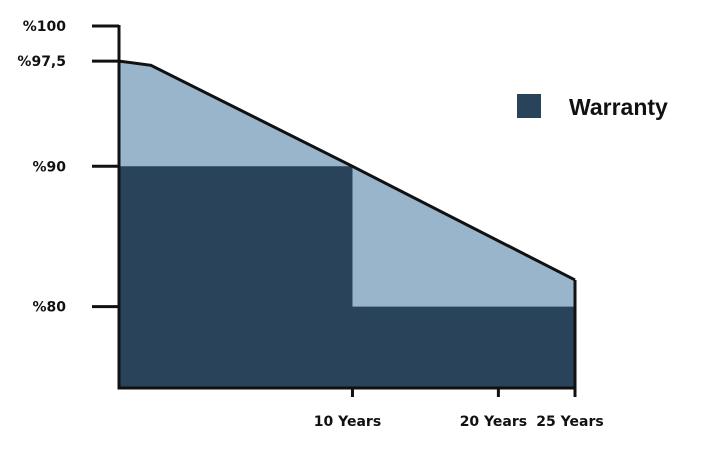 Image resolution: width=728 pixels, height=453 pixels. Describe the element at coordinates (493, 422) in the screenshot. I see `x-tick-label: 20 Years` at that location.